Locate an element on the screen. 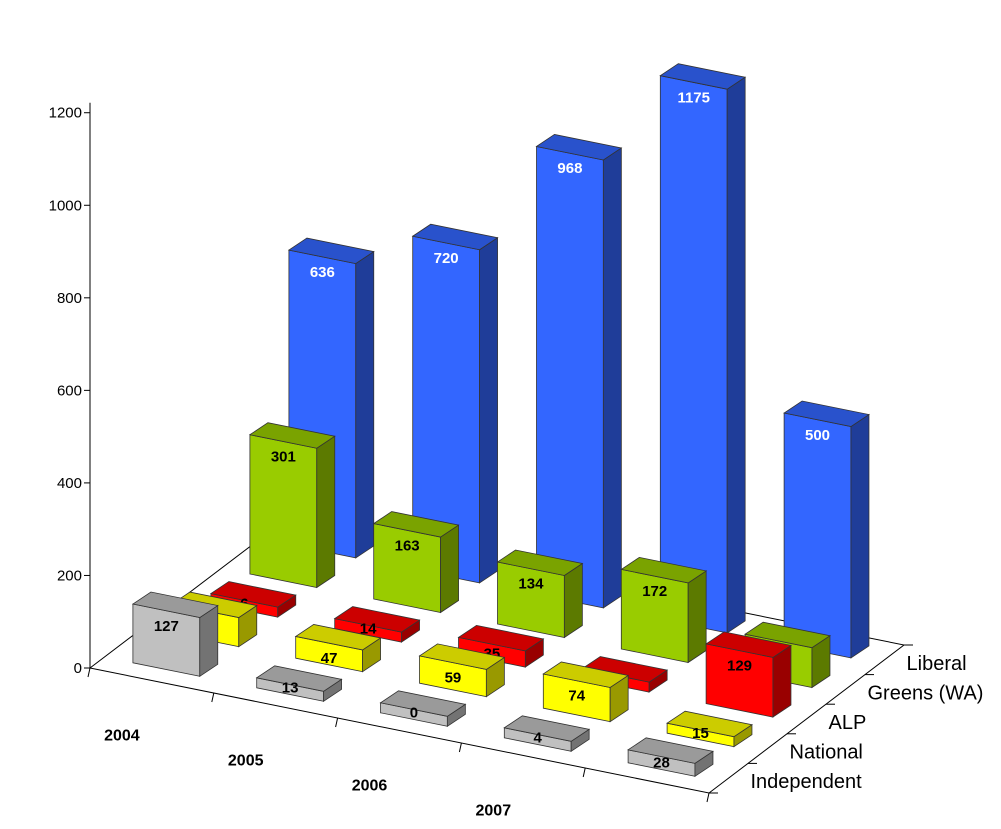 This screenshot has height=829, width=1001. bar-independent-2008: 28 is located at coordinates (670, 757).